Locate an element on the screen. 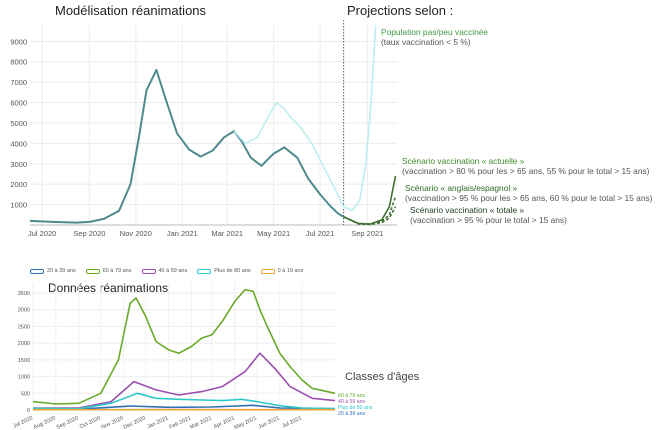  bottom-x-tick-label: Jun 2021 is located at coordinates (269, 422).